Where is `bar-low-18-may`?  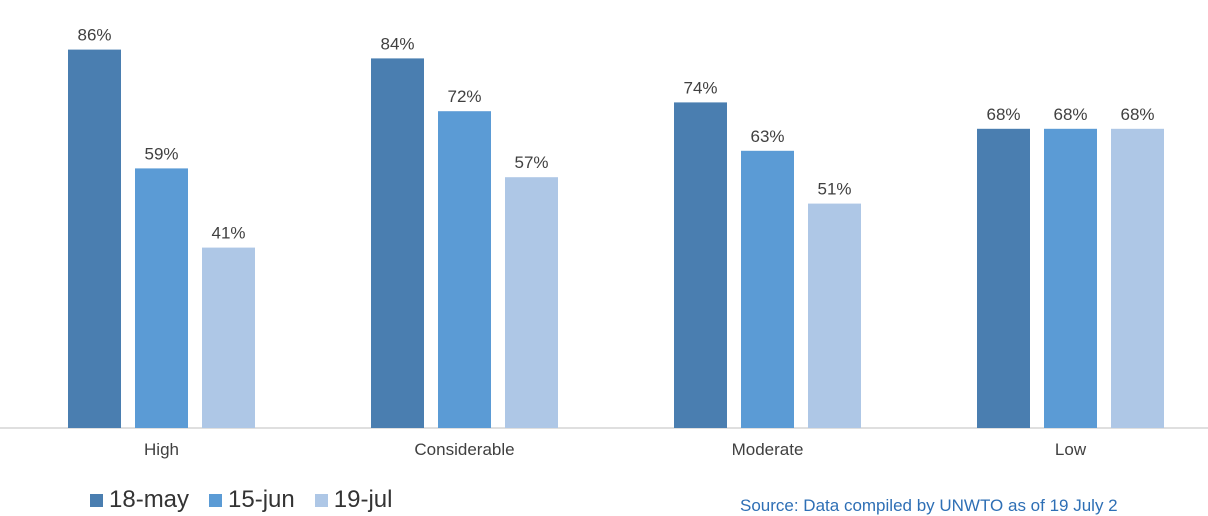
bar-low-18-may is located at coordinates (1003, 278).